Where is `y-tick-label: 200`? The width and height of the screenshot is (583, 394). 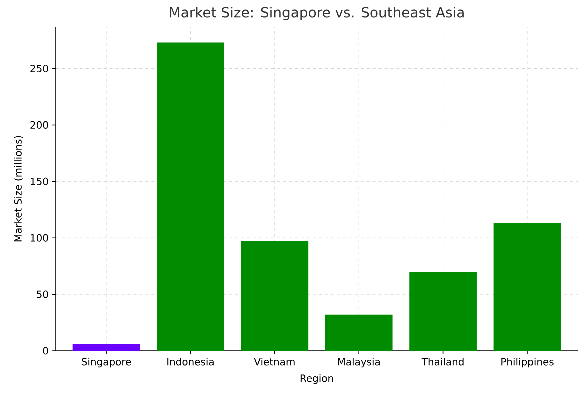
y-tick-label: 200 is located at coordinates (39, 125).